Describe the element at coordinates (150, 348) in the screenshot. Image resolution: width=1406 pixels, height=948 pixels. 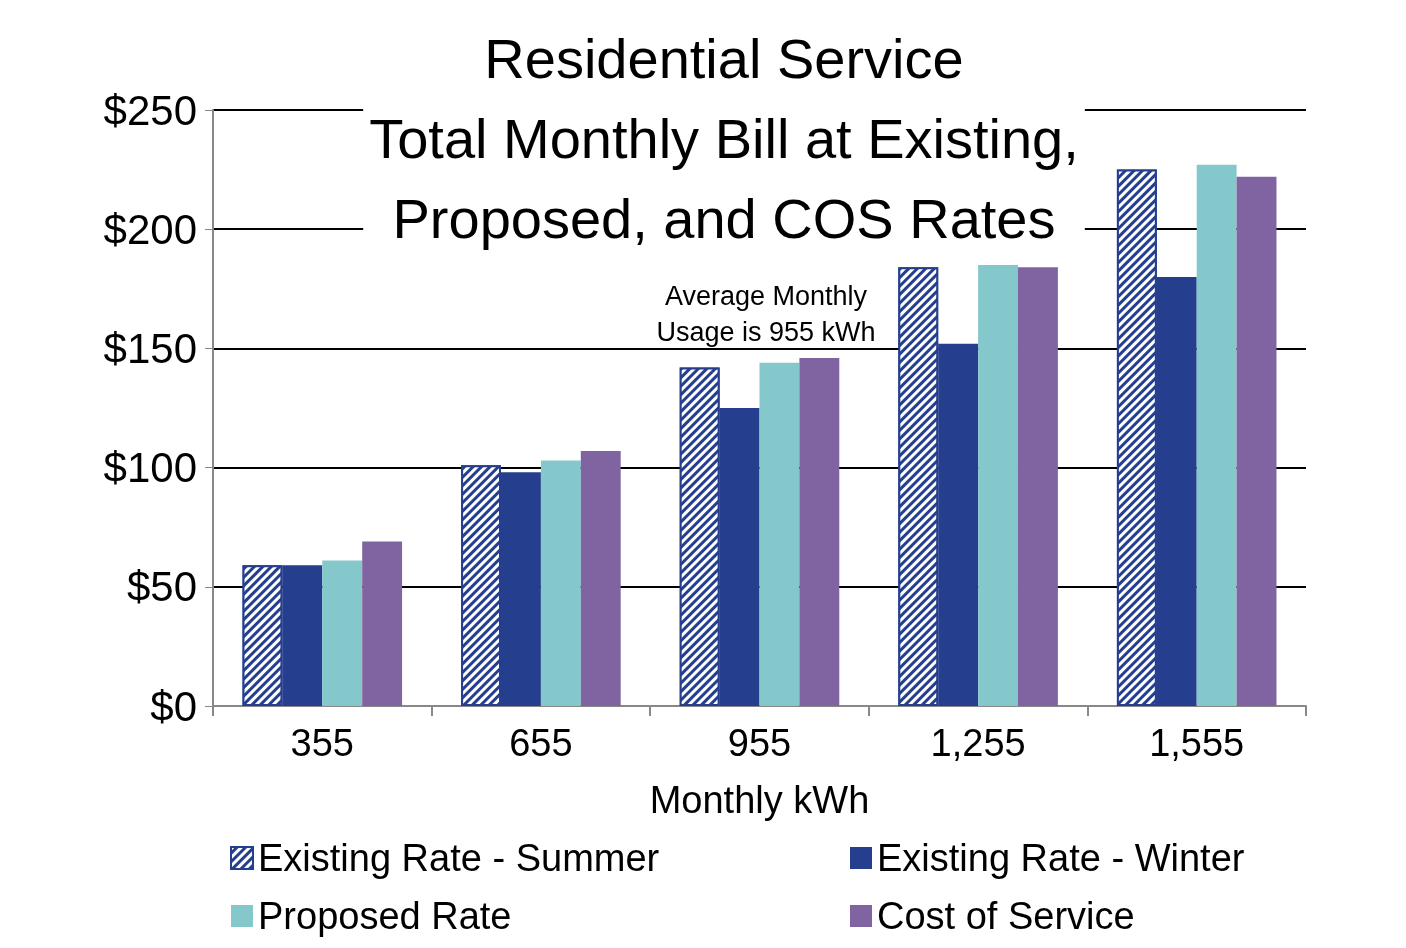
I see `y-tick-label: $150` at that location.